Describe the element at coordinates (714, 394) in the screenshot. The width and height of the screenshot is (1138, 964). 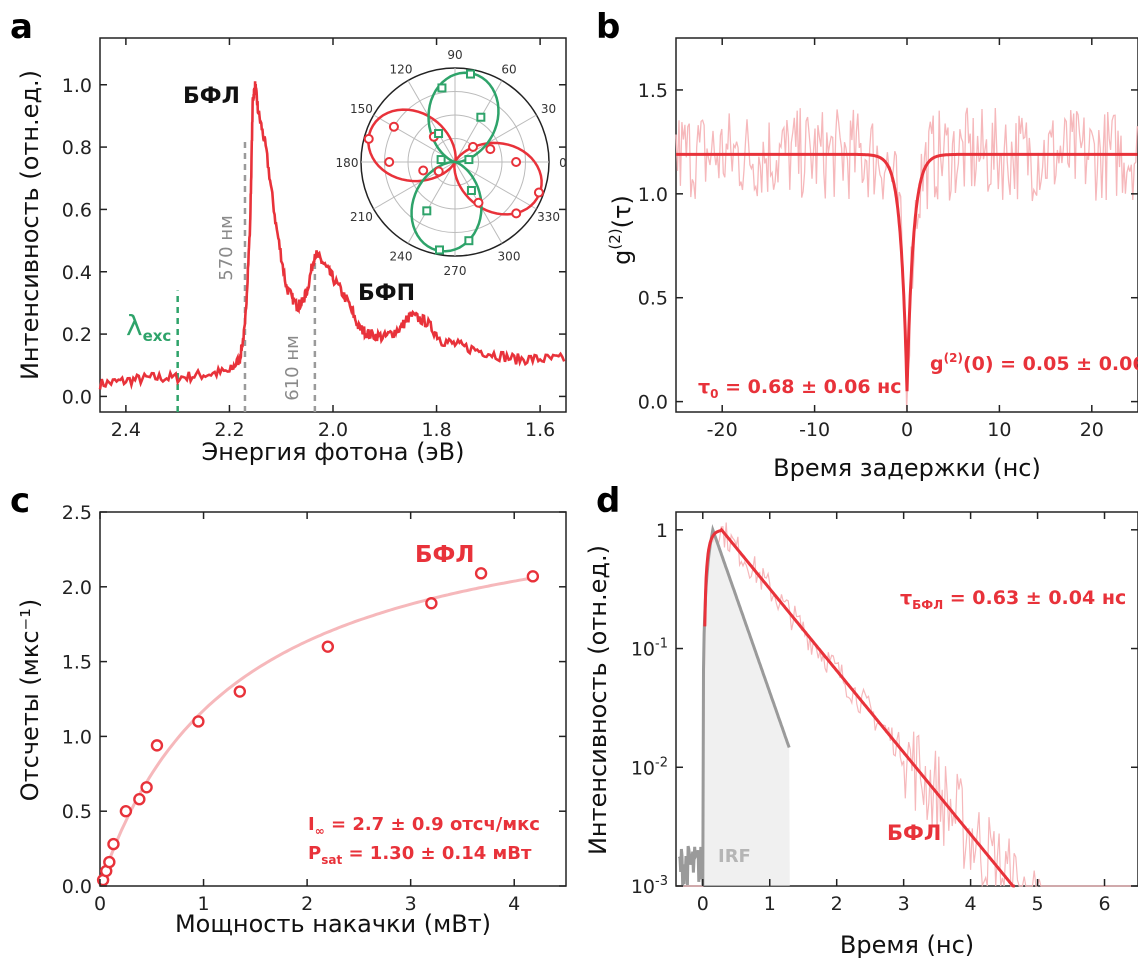
I see `tau0-subscript: 0` at that location.